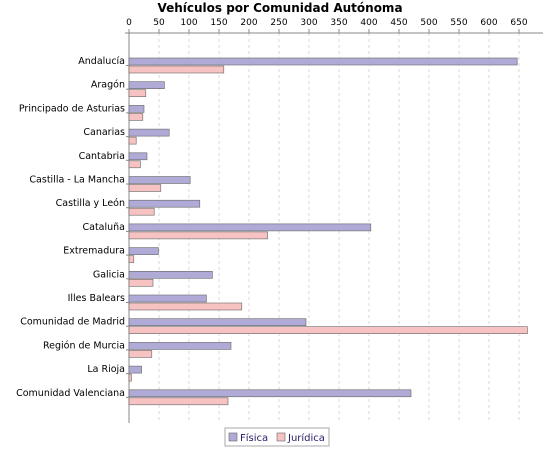 The width and height of the screenshot is (550, 450). Describe the element at coordinates (308, 23) in the screenshot. I see `x-tick-label: 300` at that location.